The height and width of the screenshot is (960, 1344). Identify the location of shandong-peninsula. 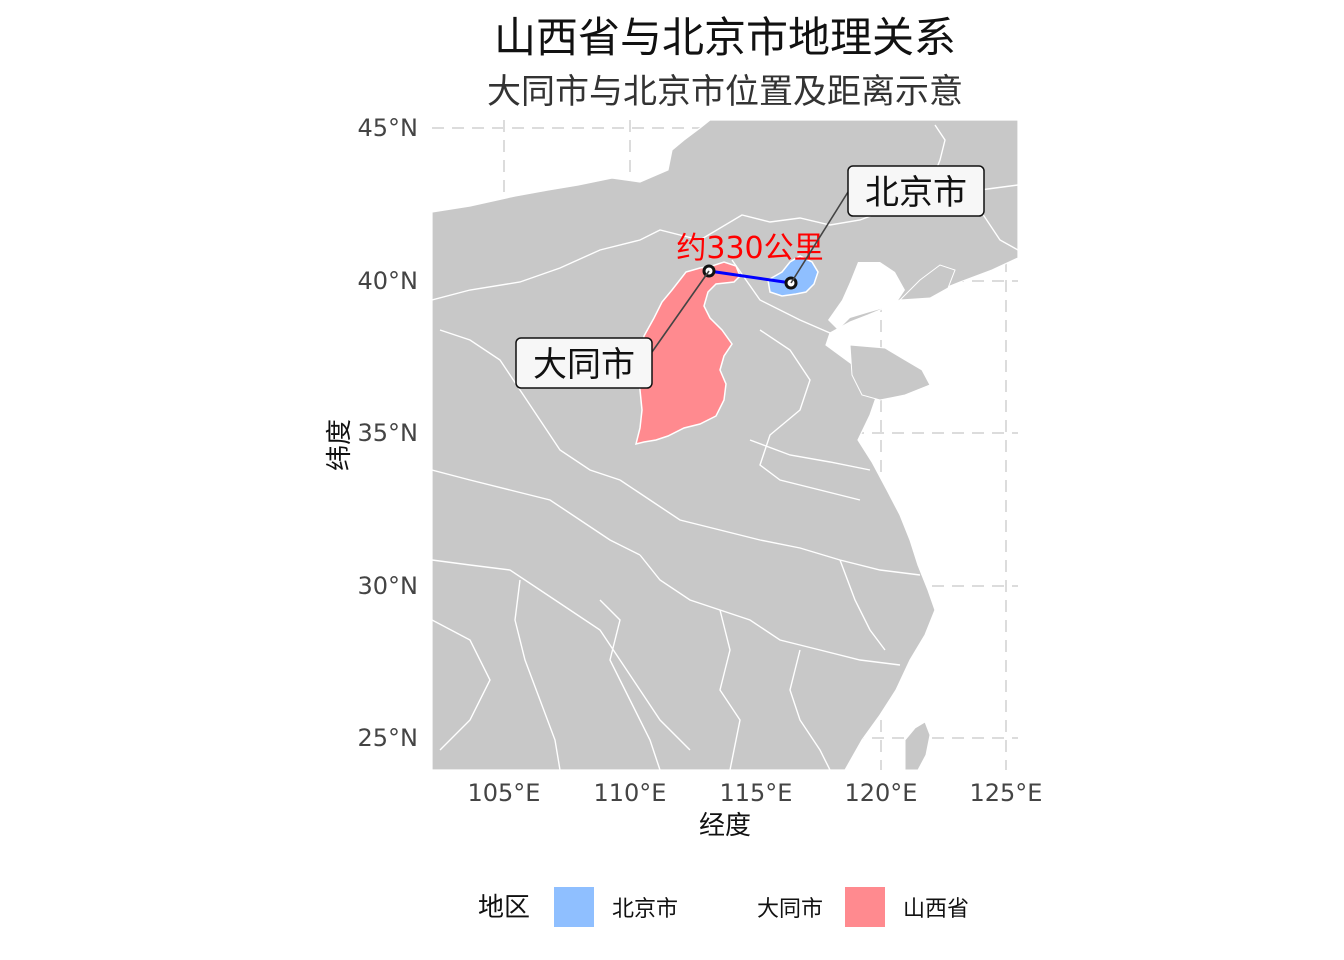
(890, 372).